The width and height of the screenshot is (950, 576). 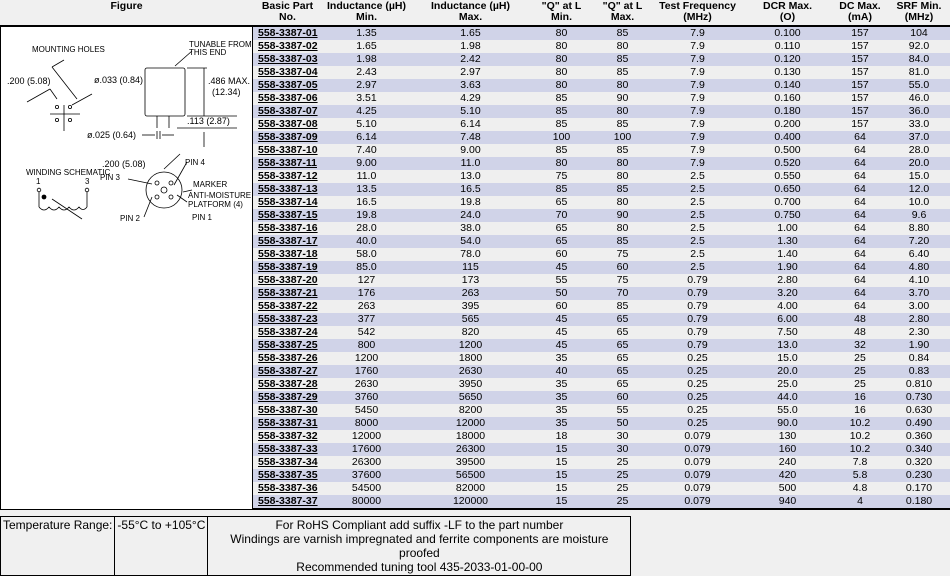 I want to click on inductance-min: 13.5, so click(x=367, y=189).